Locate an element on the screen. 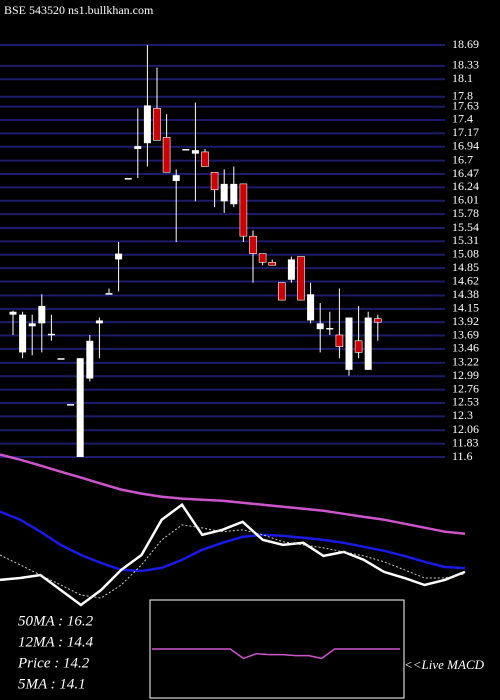 The image size is (500, 700). legend-entry: 5MA : 14.1 is located at coordinates (52, 684).